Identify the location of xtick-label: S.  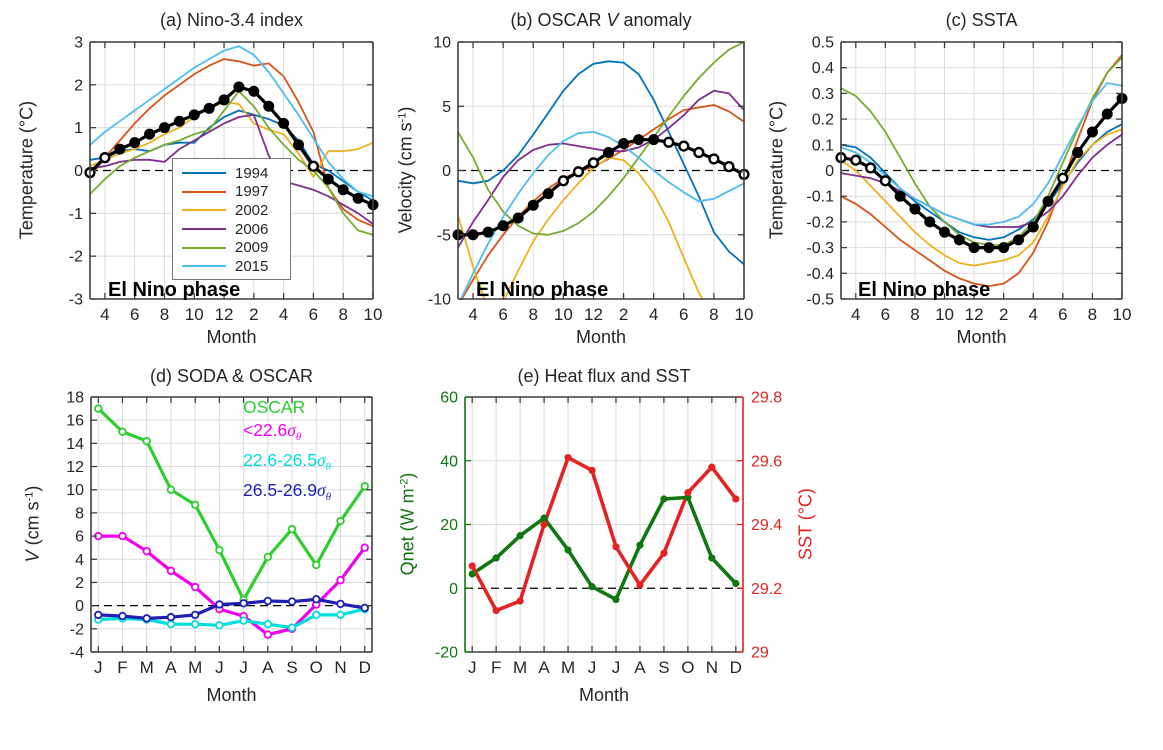
(663, 667).